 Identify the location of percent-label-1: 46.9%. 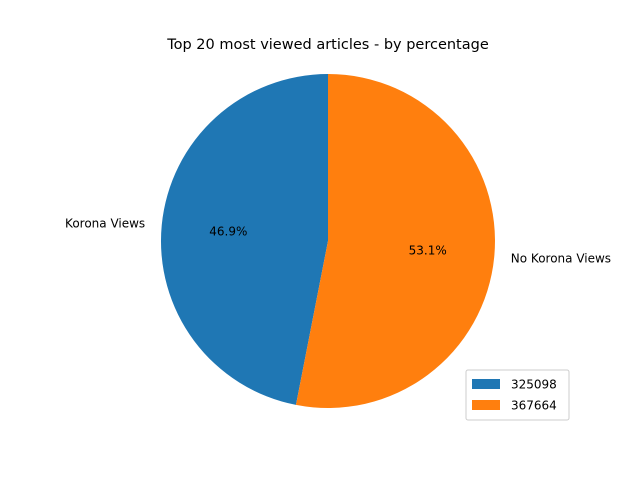
(228, 231).